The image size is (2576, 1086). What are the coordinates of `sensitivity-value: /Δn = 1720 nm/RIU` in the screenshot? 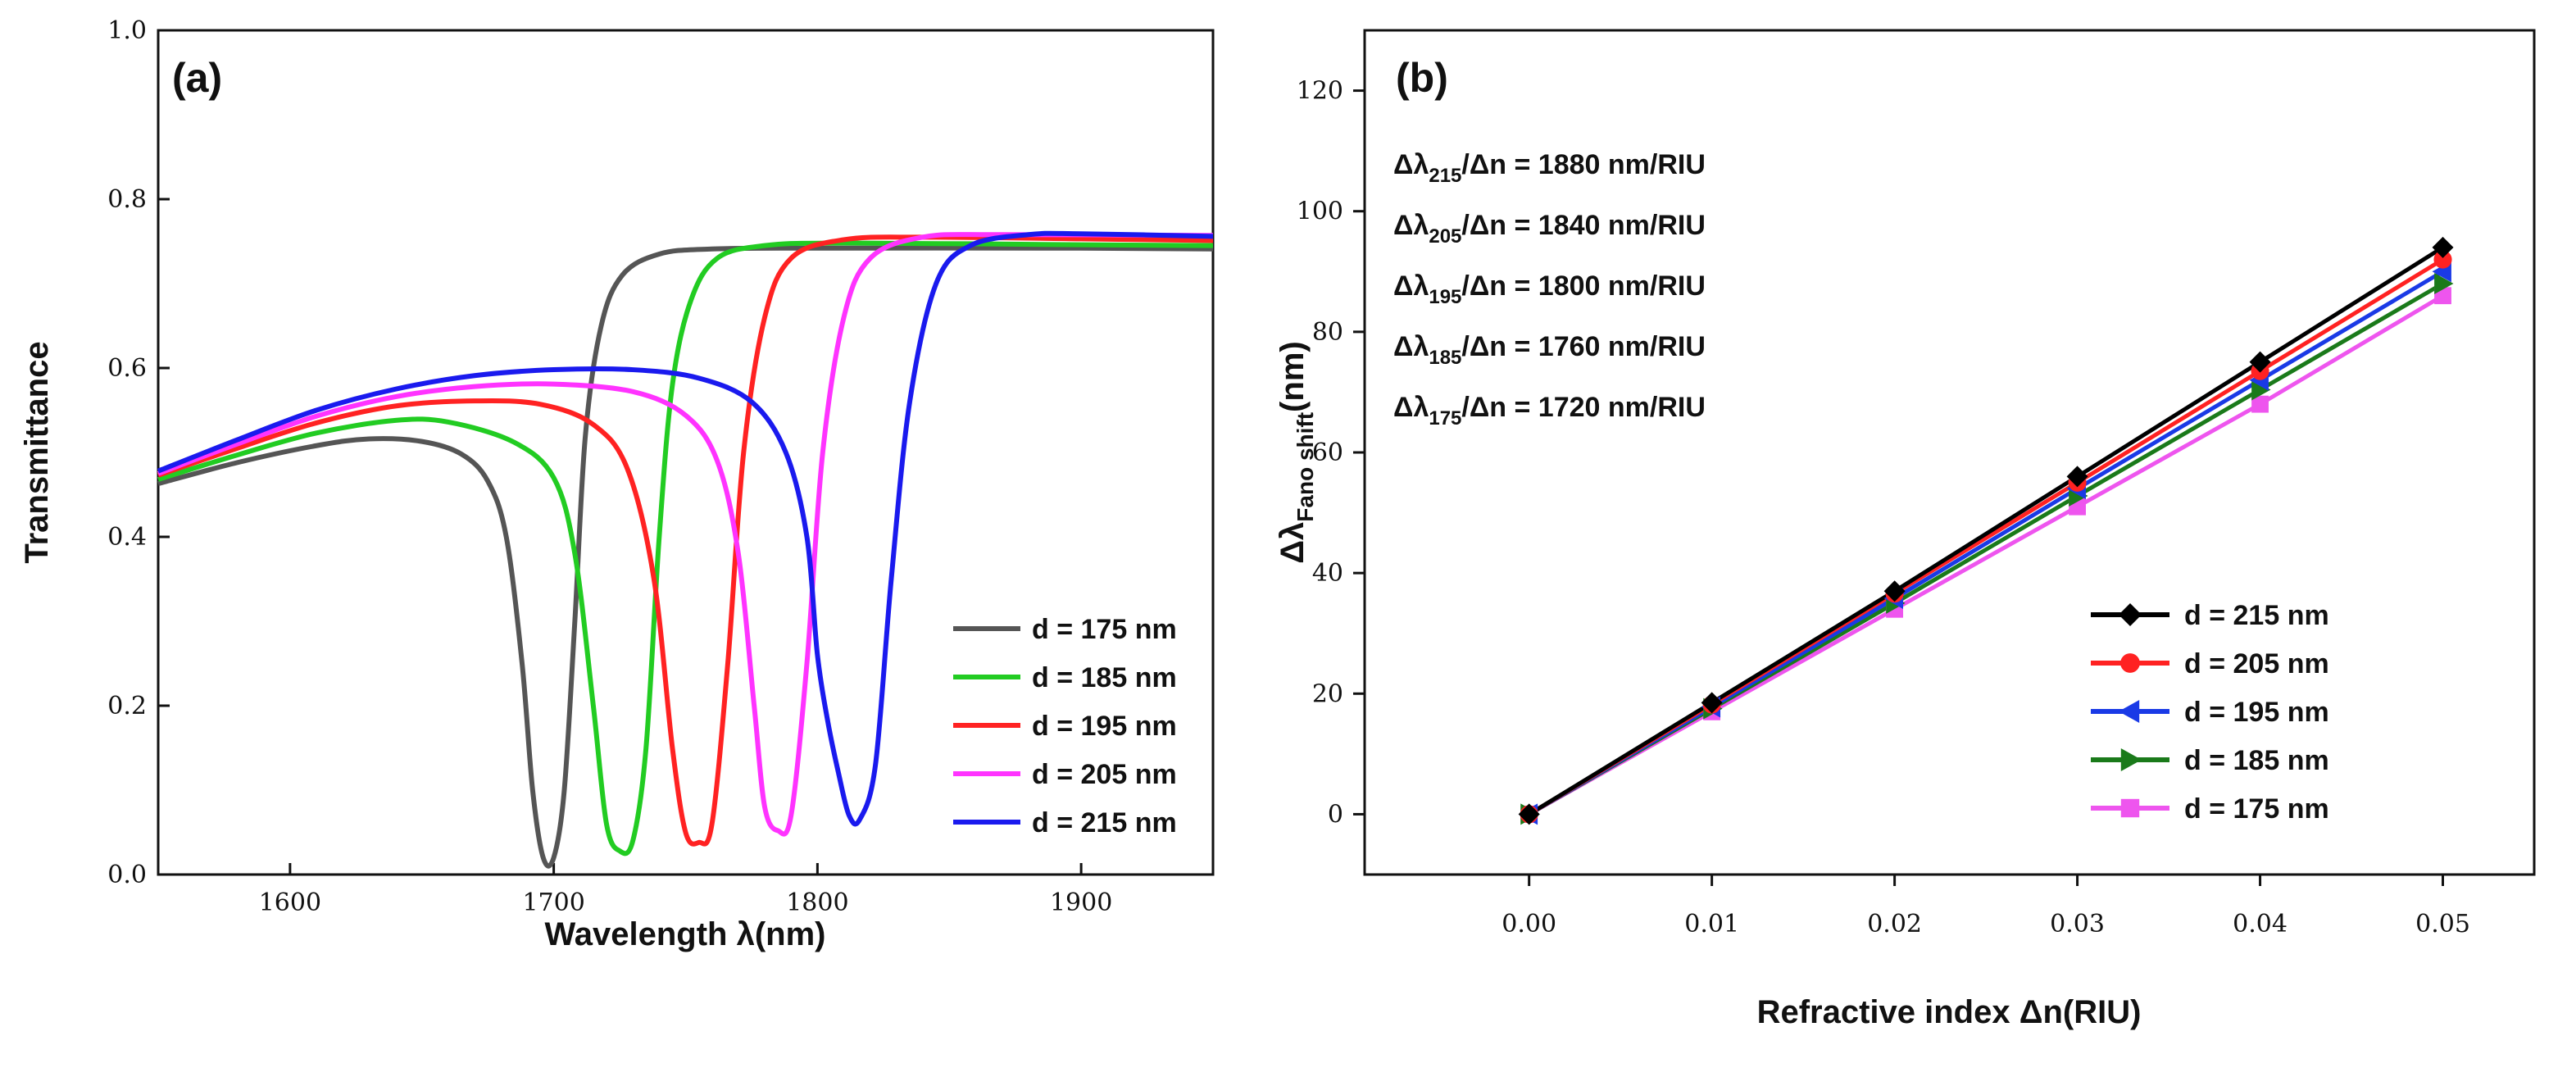 It's located at (1583, 407).